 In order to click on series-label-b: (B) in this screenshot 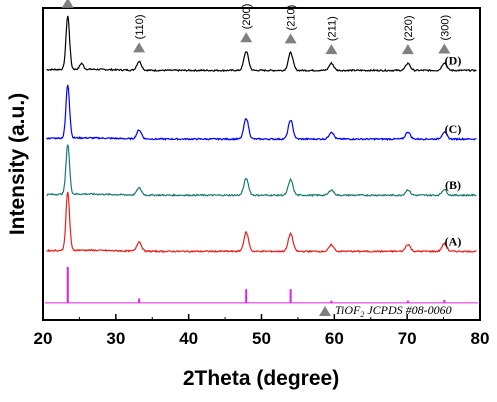, I will do `click(453, 185)`.